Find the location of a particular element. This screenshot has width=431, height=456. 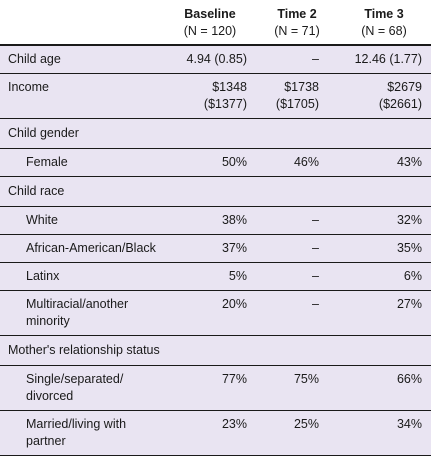

row-label: Income is located at coordinates (81, 96).